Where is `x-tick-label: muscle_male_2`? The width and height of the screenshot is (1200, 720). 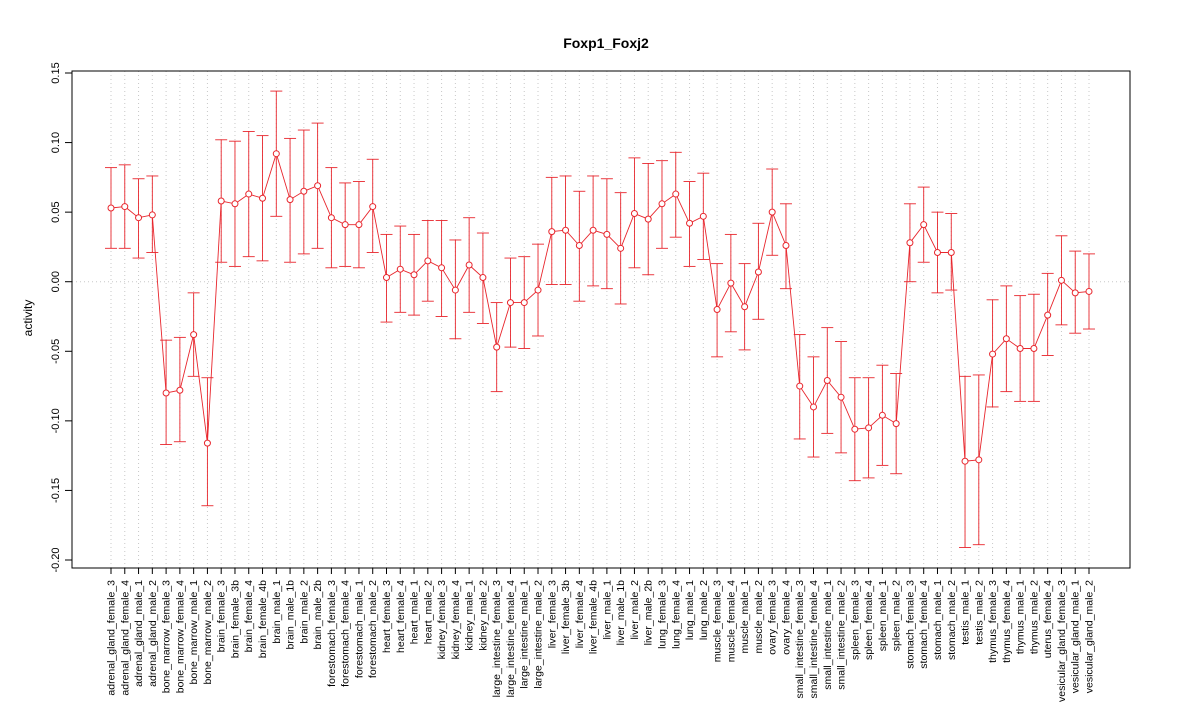 x-tick-label: muscle_male_2 is located at coordinates (759, 617).